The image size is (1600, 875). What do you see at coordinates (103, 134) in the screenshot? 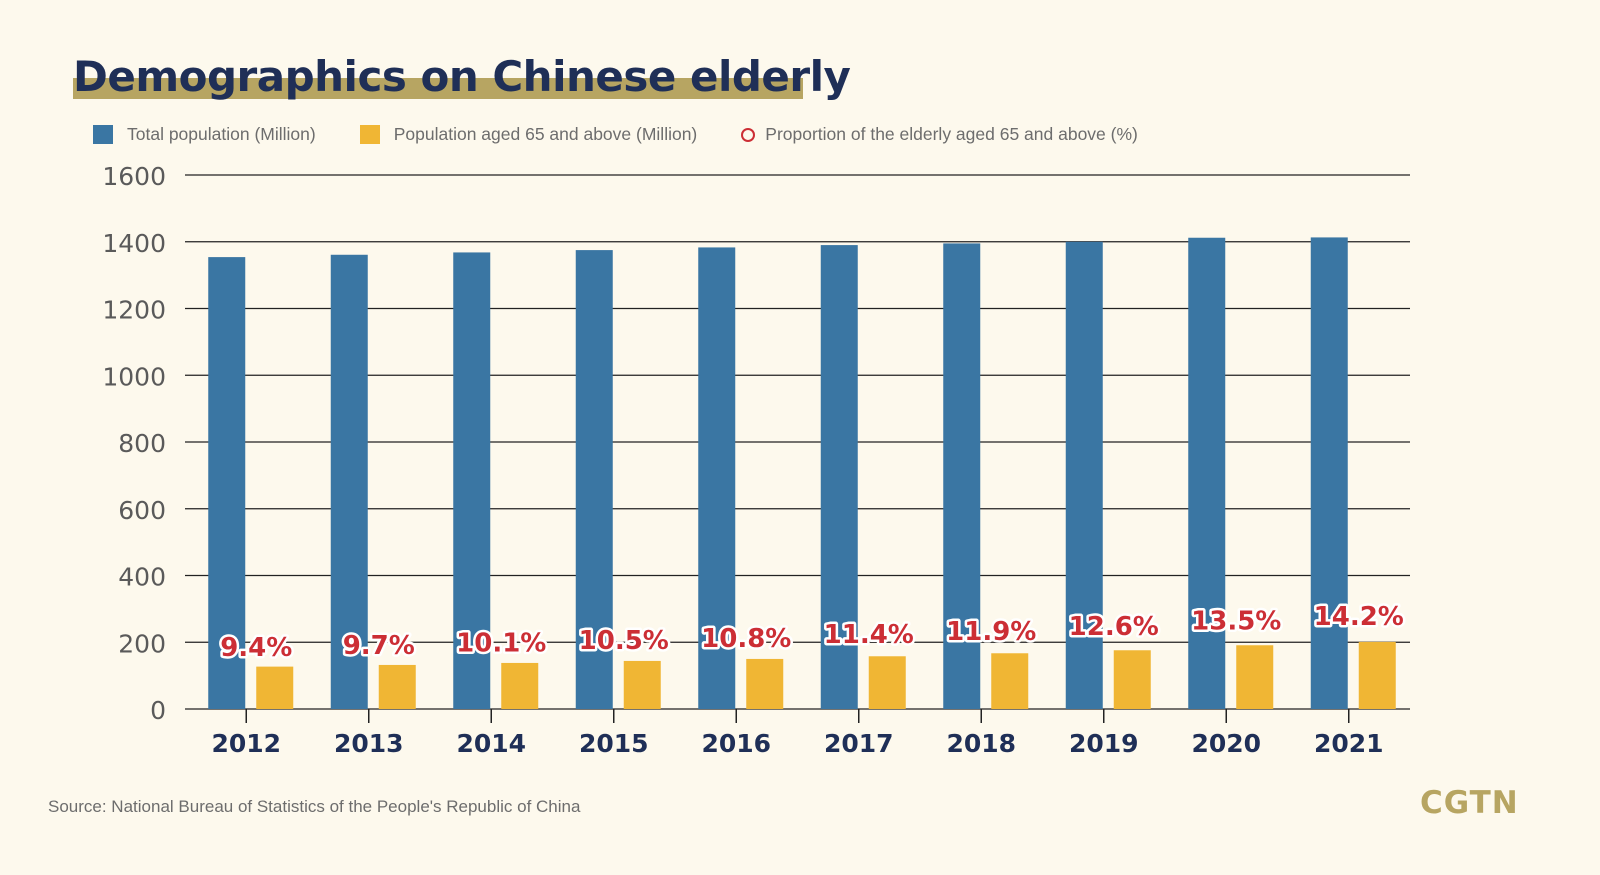
I see `legend-swatch-total` at bounding box center [103, 134].